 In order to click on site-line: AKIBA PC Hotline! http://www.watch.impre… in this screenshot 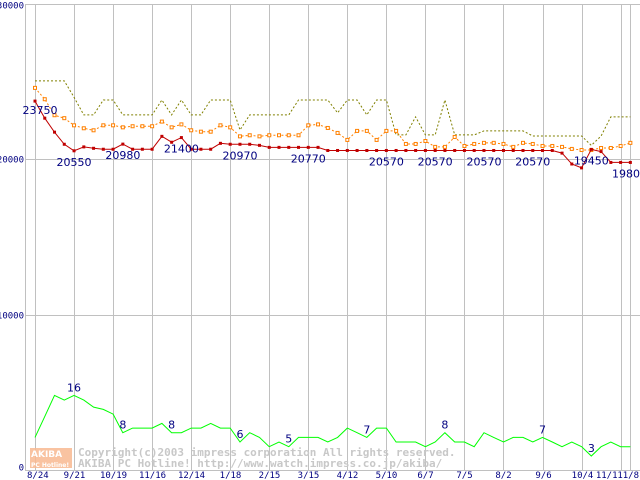, I will do `click(260, 463)`.